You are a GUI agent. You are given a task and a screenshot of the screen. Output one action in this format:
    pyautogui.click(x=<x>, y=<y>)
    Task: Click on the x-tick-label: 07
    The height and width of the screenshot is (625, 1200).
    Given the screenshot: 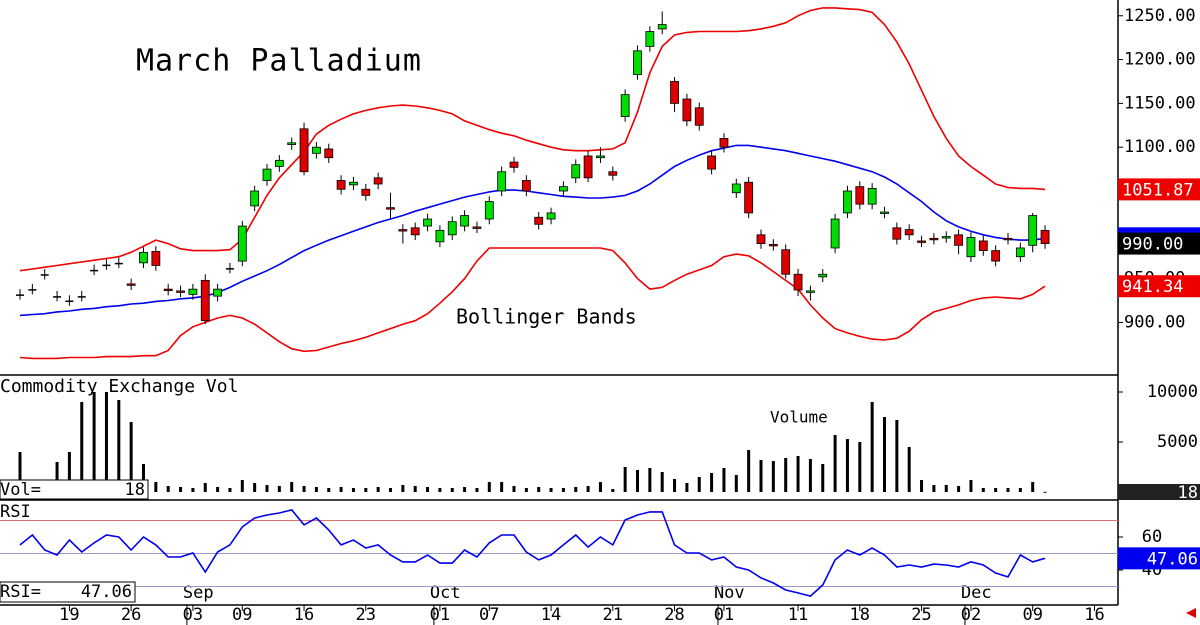 What is the action you would take?
    pyautogui.click(x=489, y=615)
    